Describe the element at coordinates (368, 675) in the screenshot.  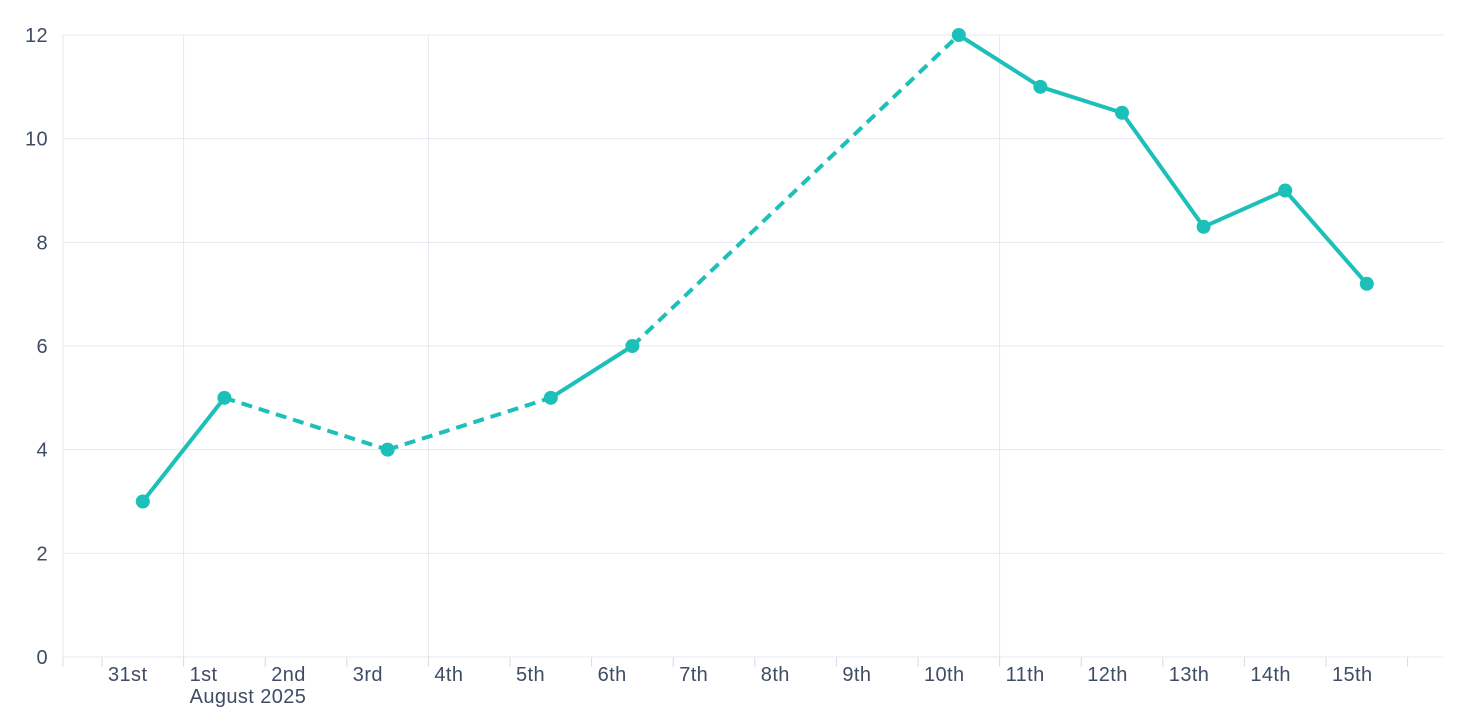
I see `x-axis-label-3rd: 3rd` at that location.